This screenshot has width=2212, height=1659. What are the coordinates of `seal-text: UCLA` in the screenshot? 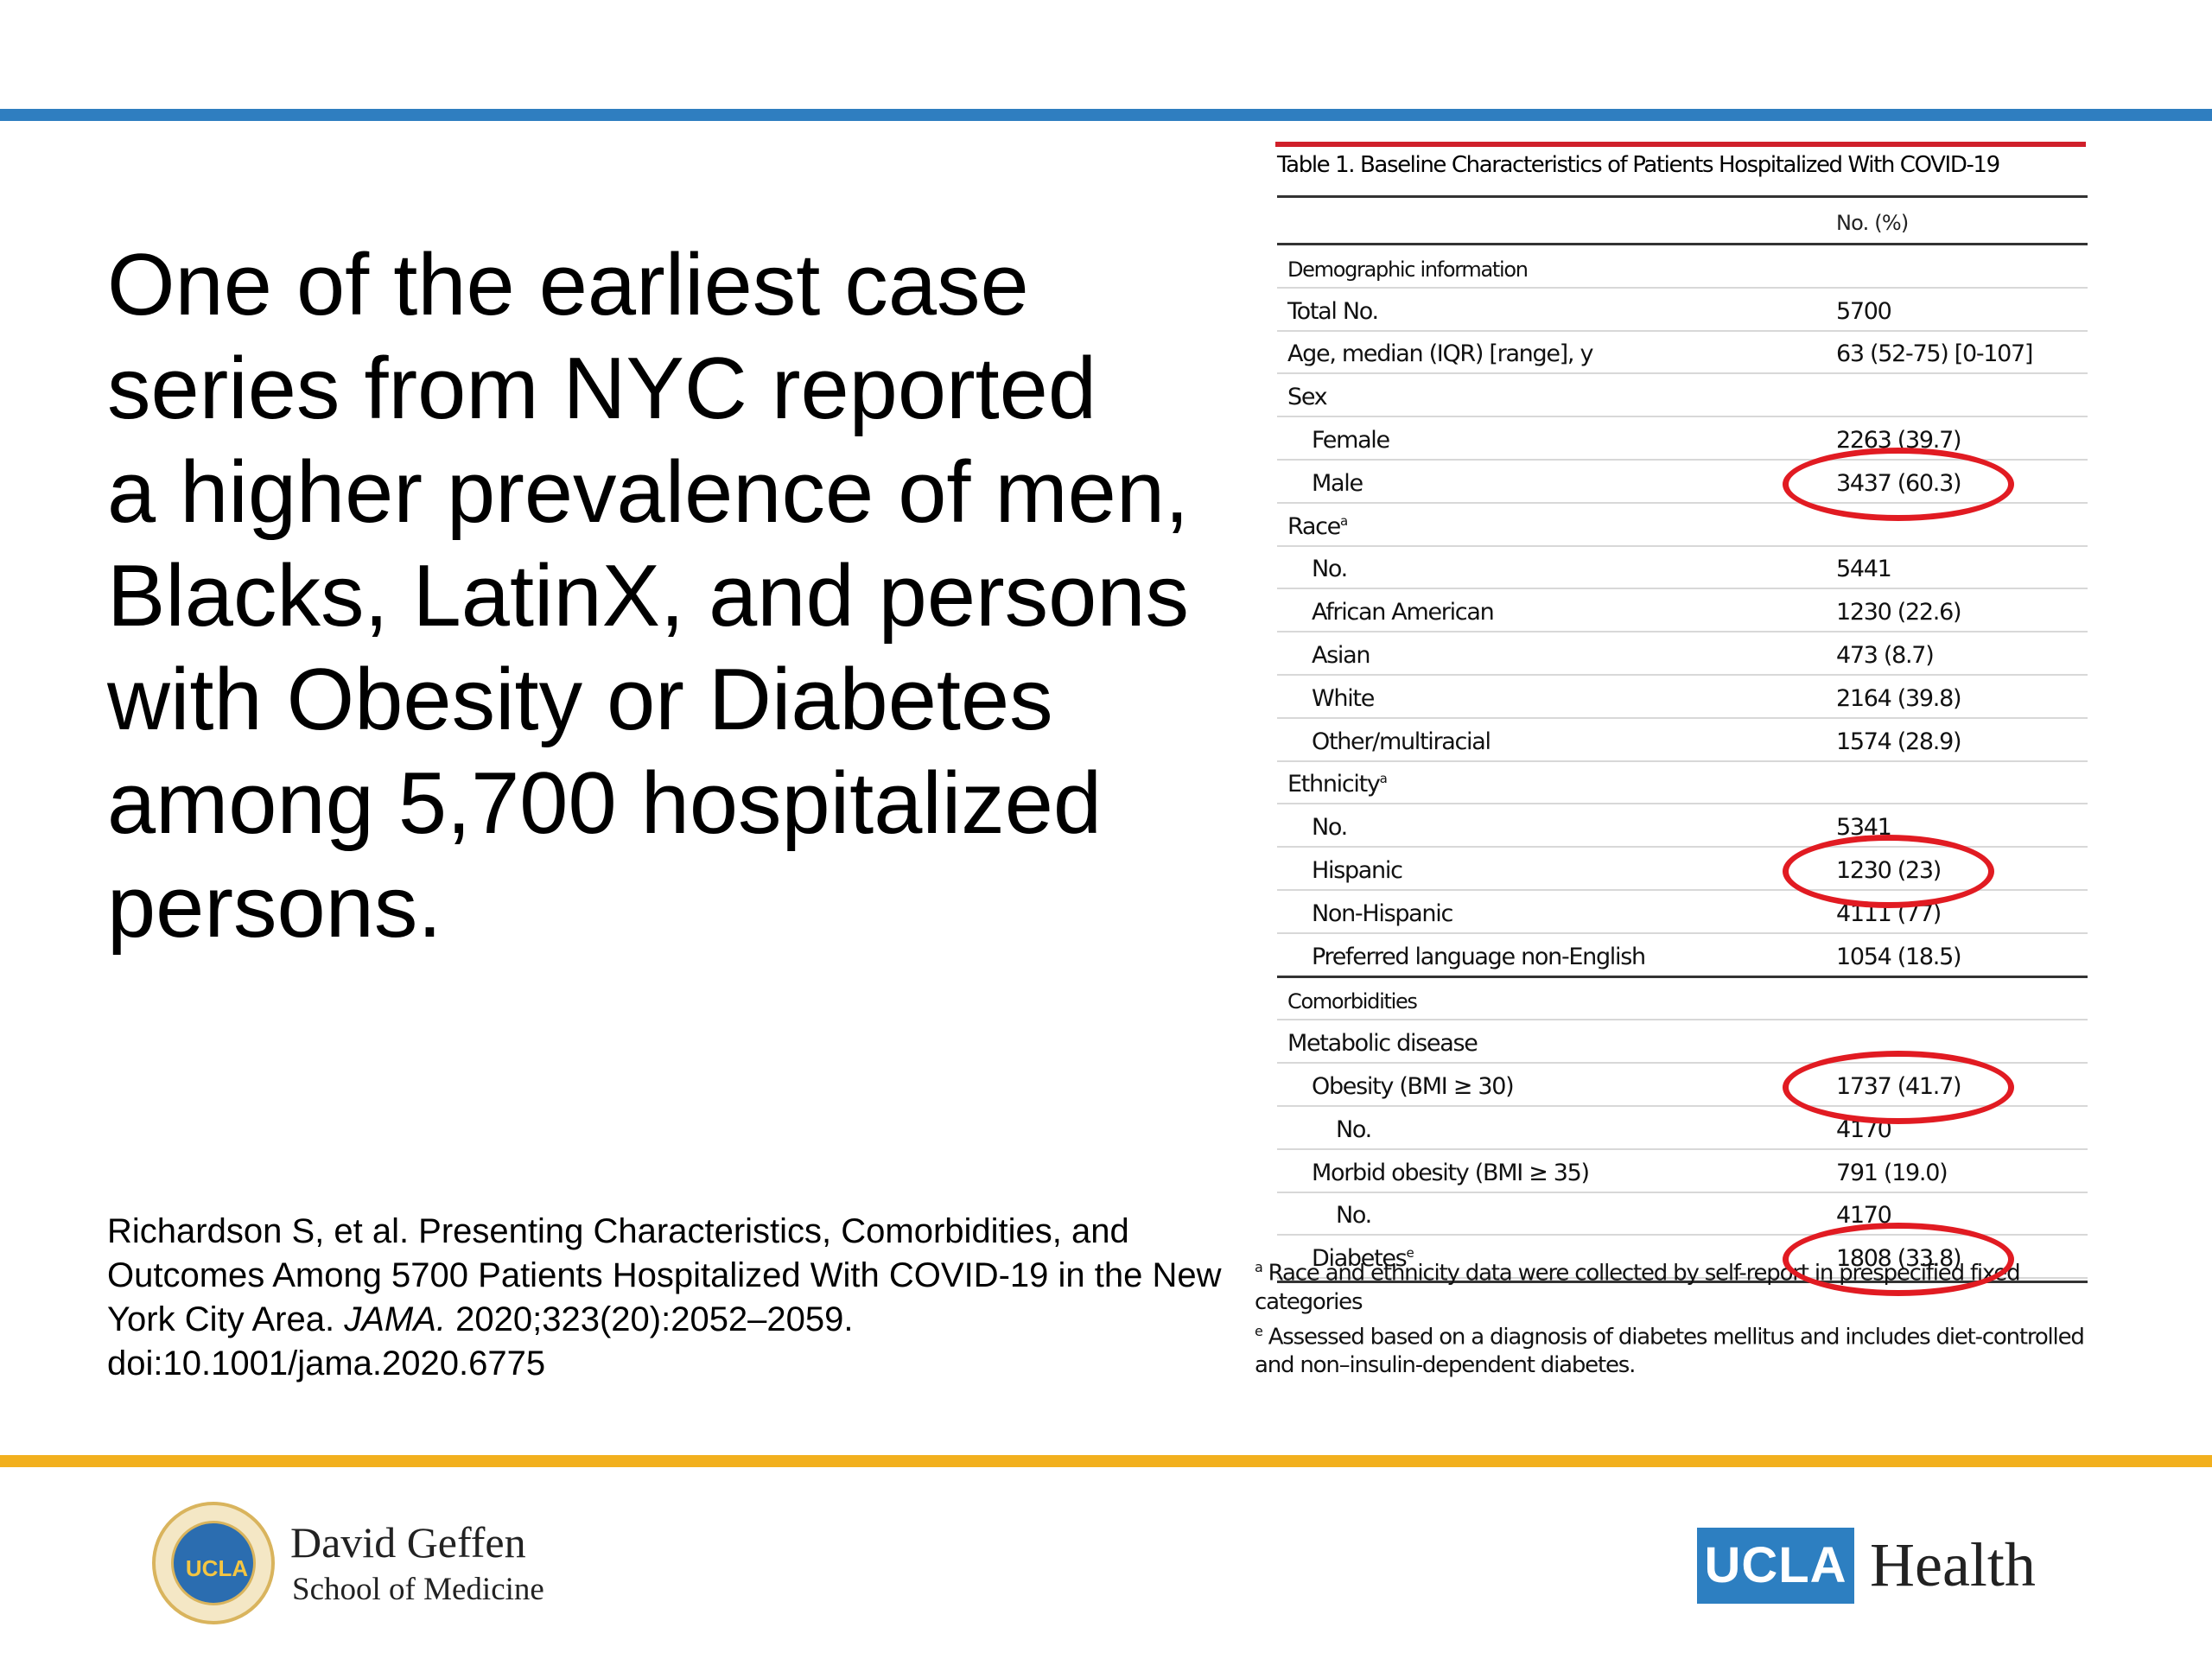 It's located at (217, 1568).